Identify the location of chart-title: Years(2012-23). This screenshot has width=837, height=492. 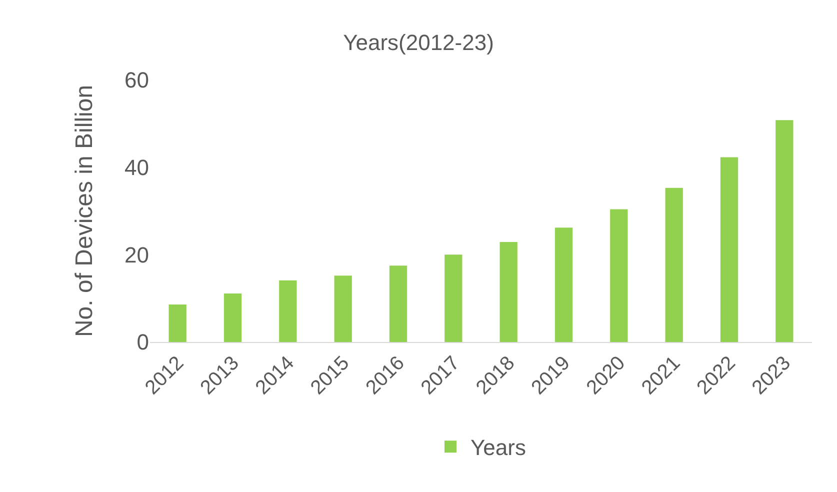
(418, 42).